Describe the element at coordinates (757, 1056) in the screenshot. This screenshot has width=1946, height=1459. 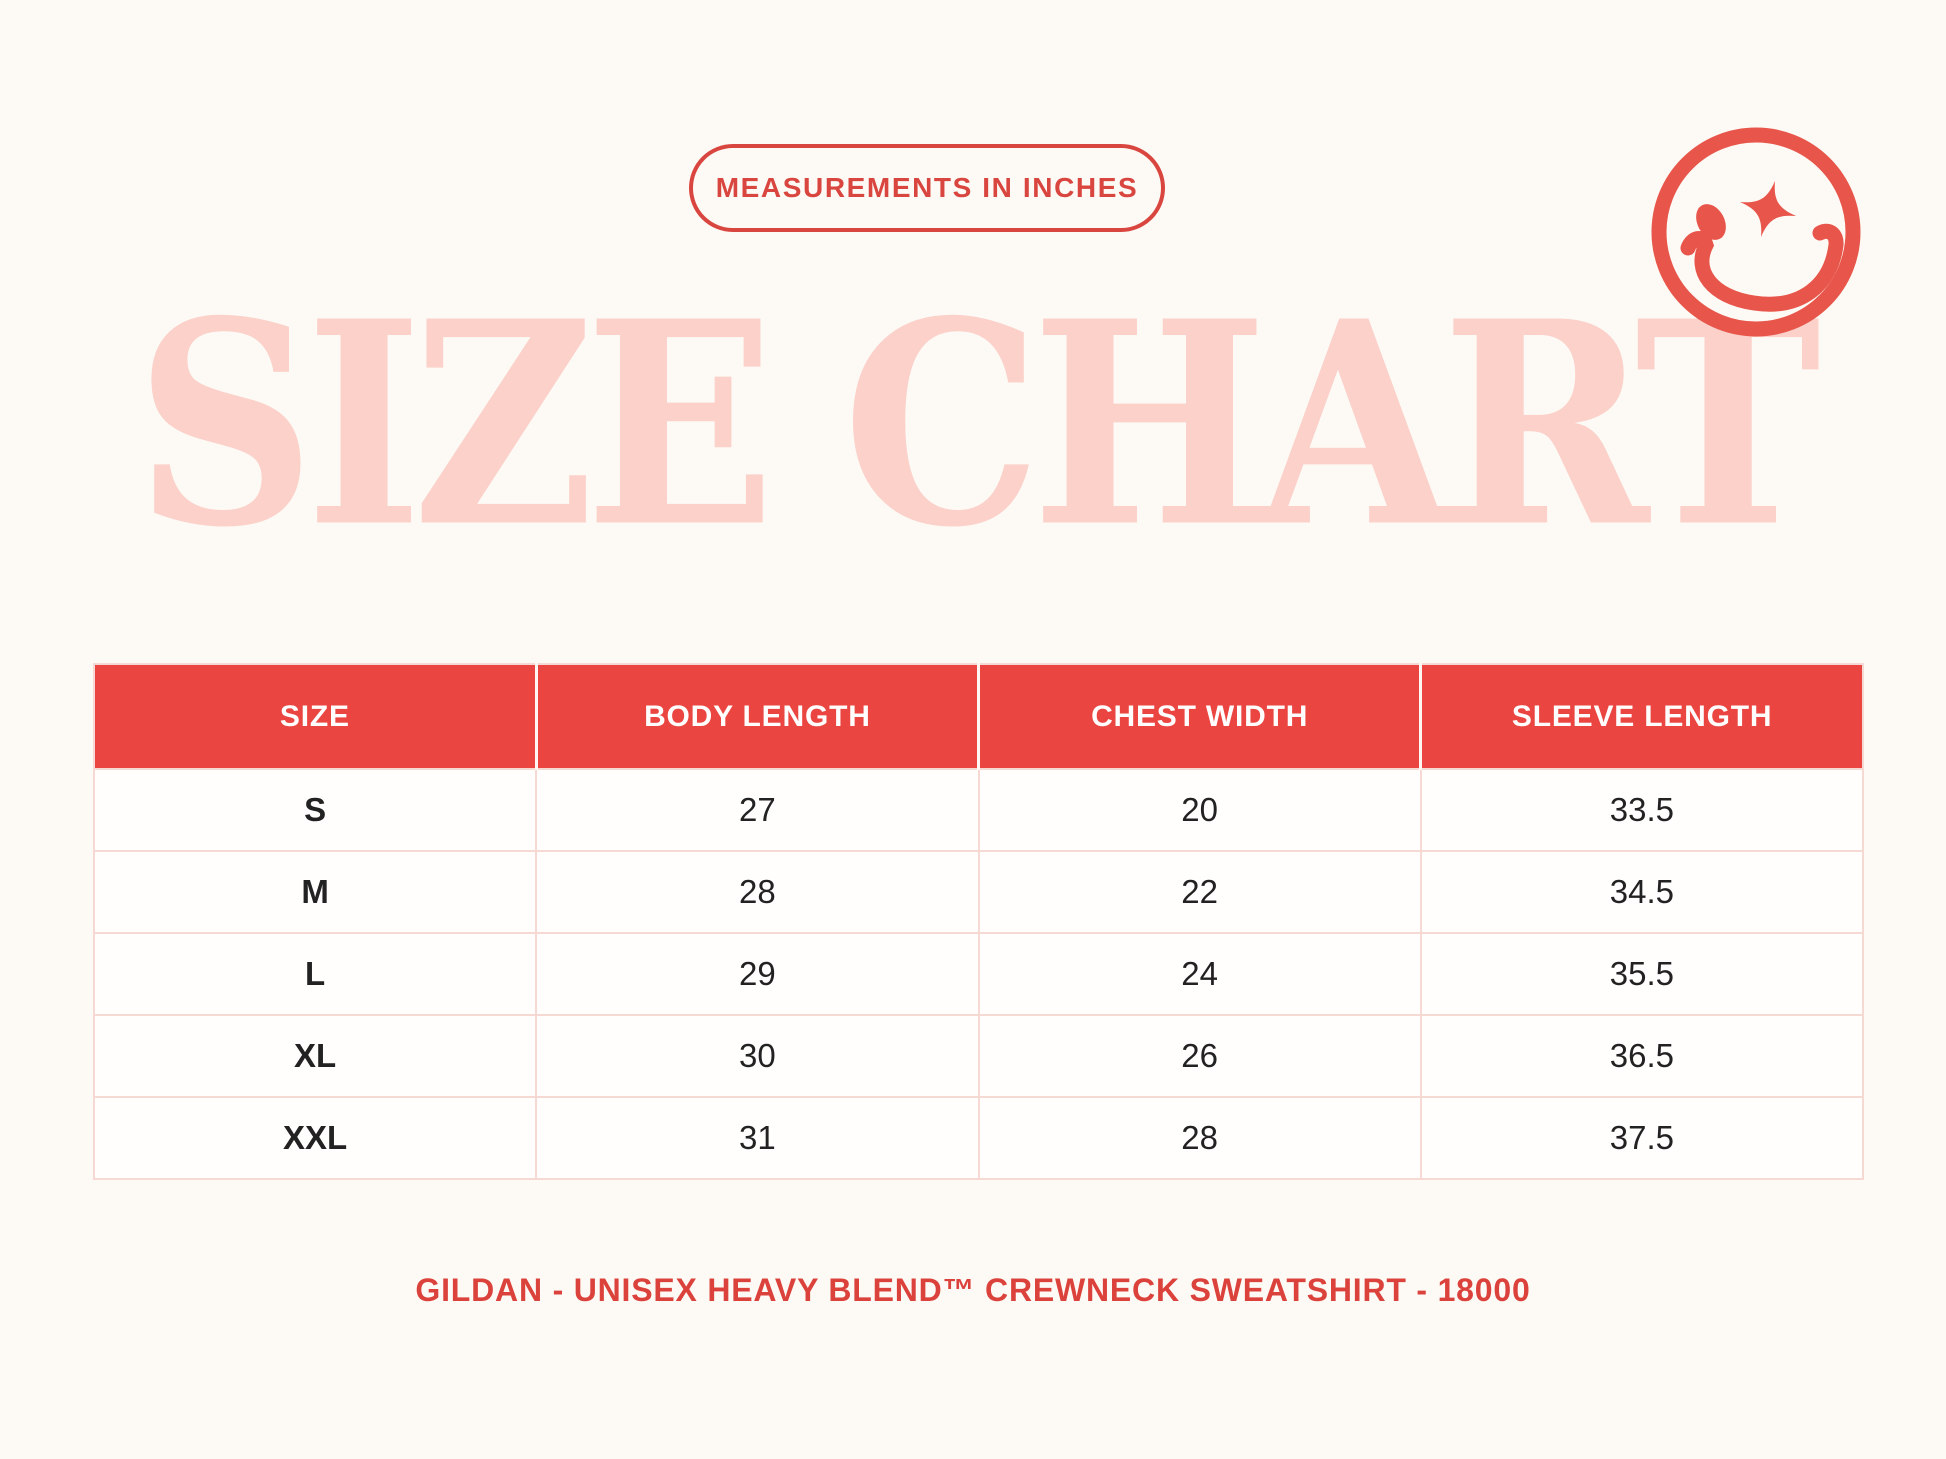
I see `measurement-cell: 30` at that location.